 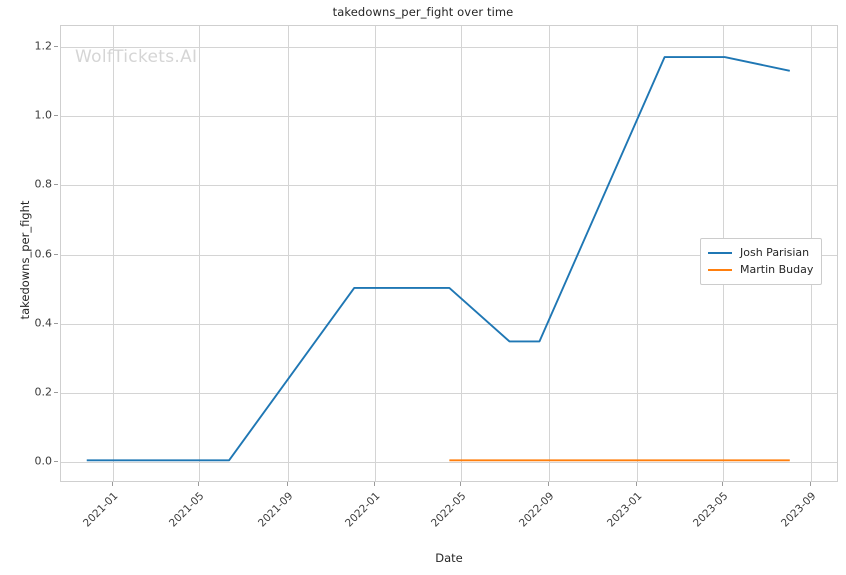 What do you see at coordinates (537, 510) in the screenshot?
I see `x-axis-tick-label: 2022-09` at bounding box center [537, 510].